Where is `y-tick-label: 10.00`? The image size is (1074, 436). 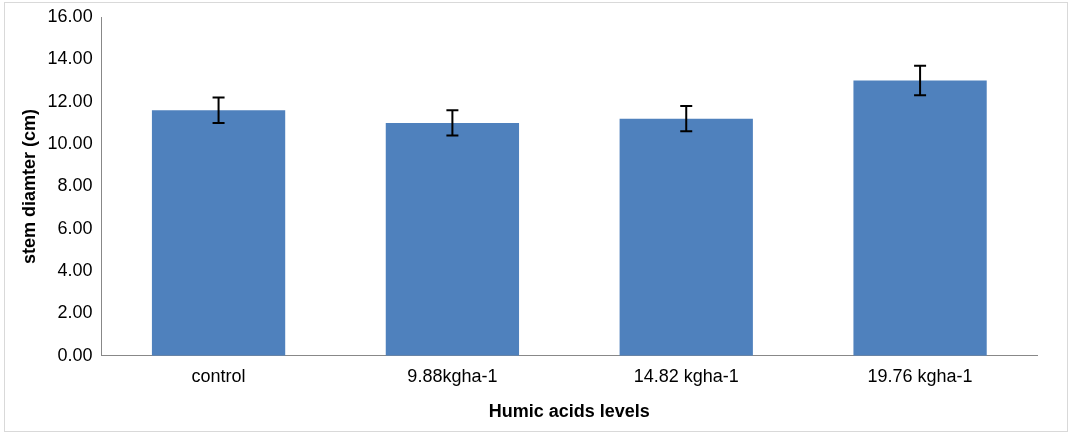 y-tick-label: 10.00 is located at coordinates (70, 143).